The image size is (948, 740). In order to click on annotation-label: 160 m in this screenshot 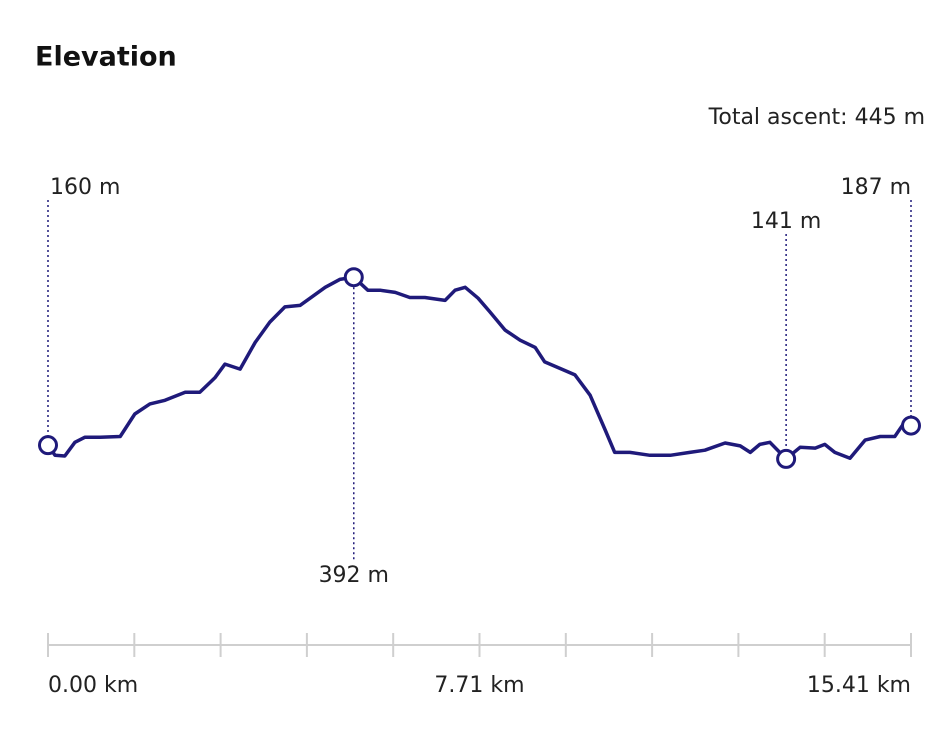, I will do `click(85, 187)`.